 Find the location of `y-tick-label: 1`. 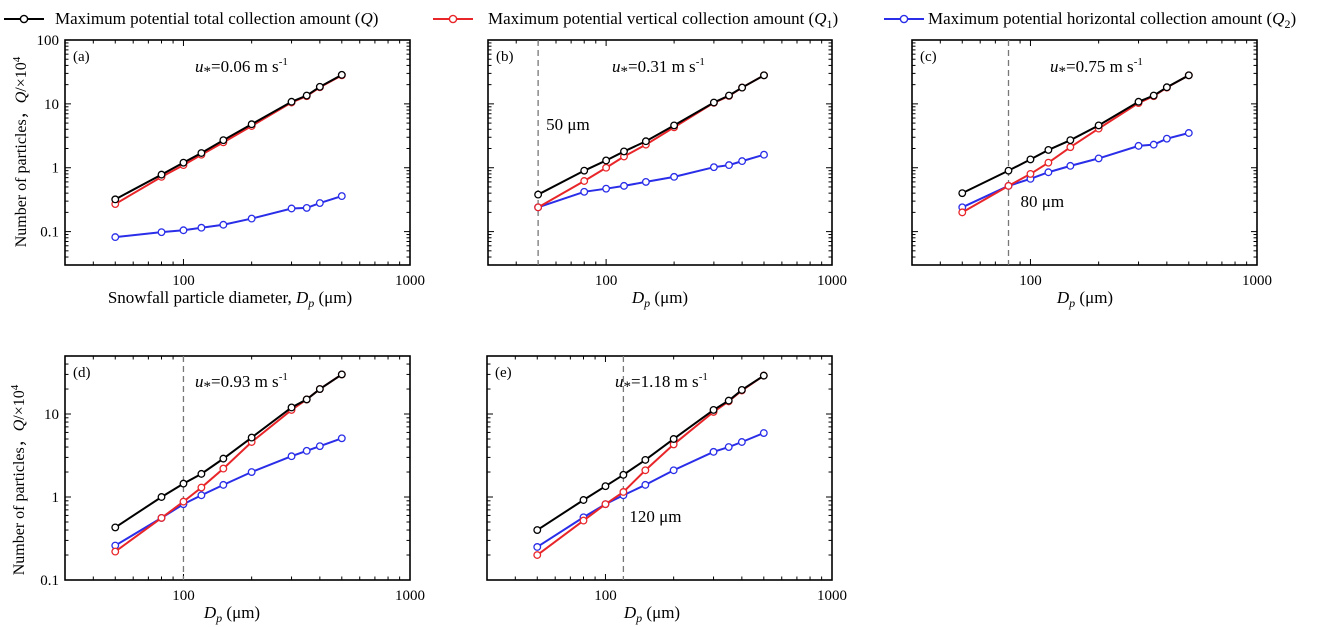

y-tick-label: 1 is located at coordinates (56, 498).